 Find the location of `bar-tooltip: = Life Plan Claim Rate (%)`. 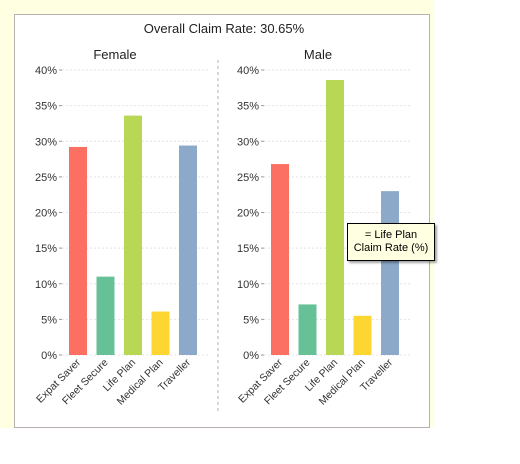

bar-tooltip: = Life Plan Claim Rate (%) is located at coordinates (391, 242).